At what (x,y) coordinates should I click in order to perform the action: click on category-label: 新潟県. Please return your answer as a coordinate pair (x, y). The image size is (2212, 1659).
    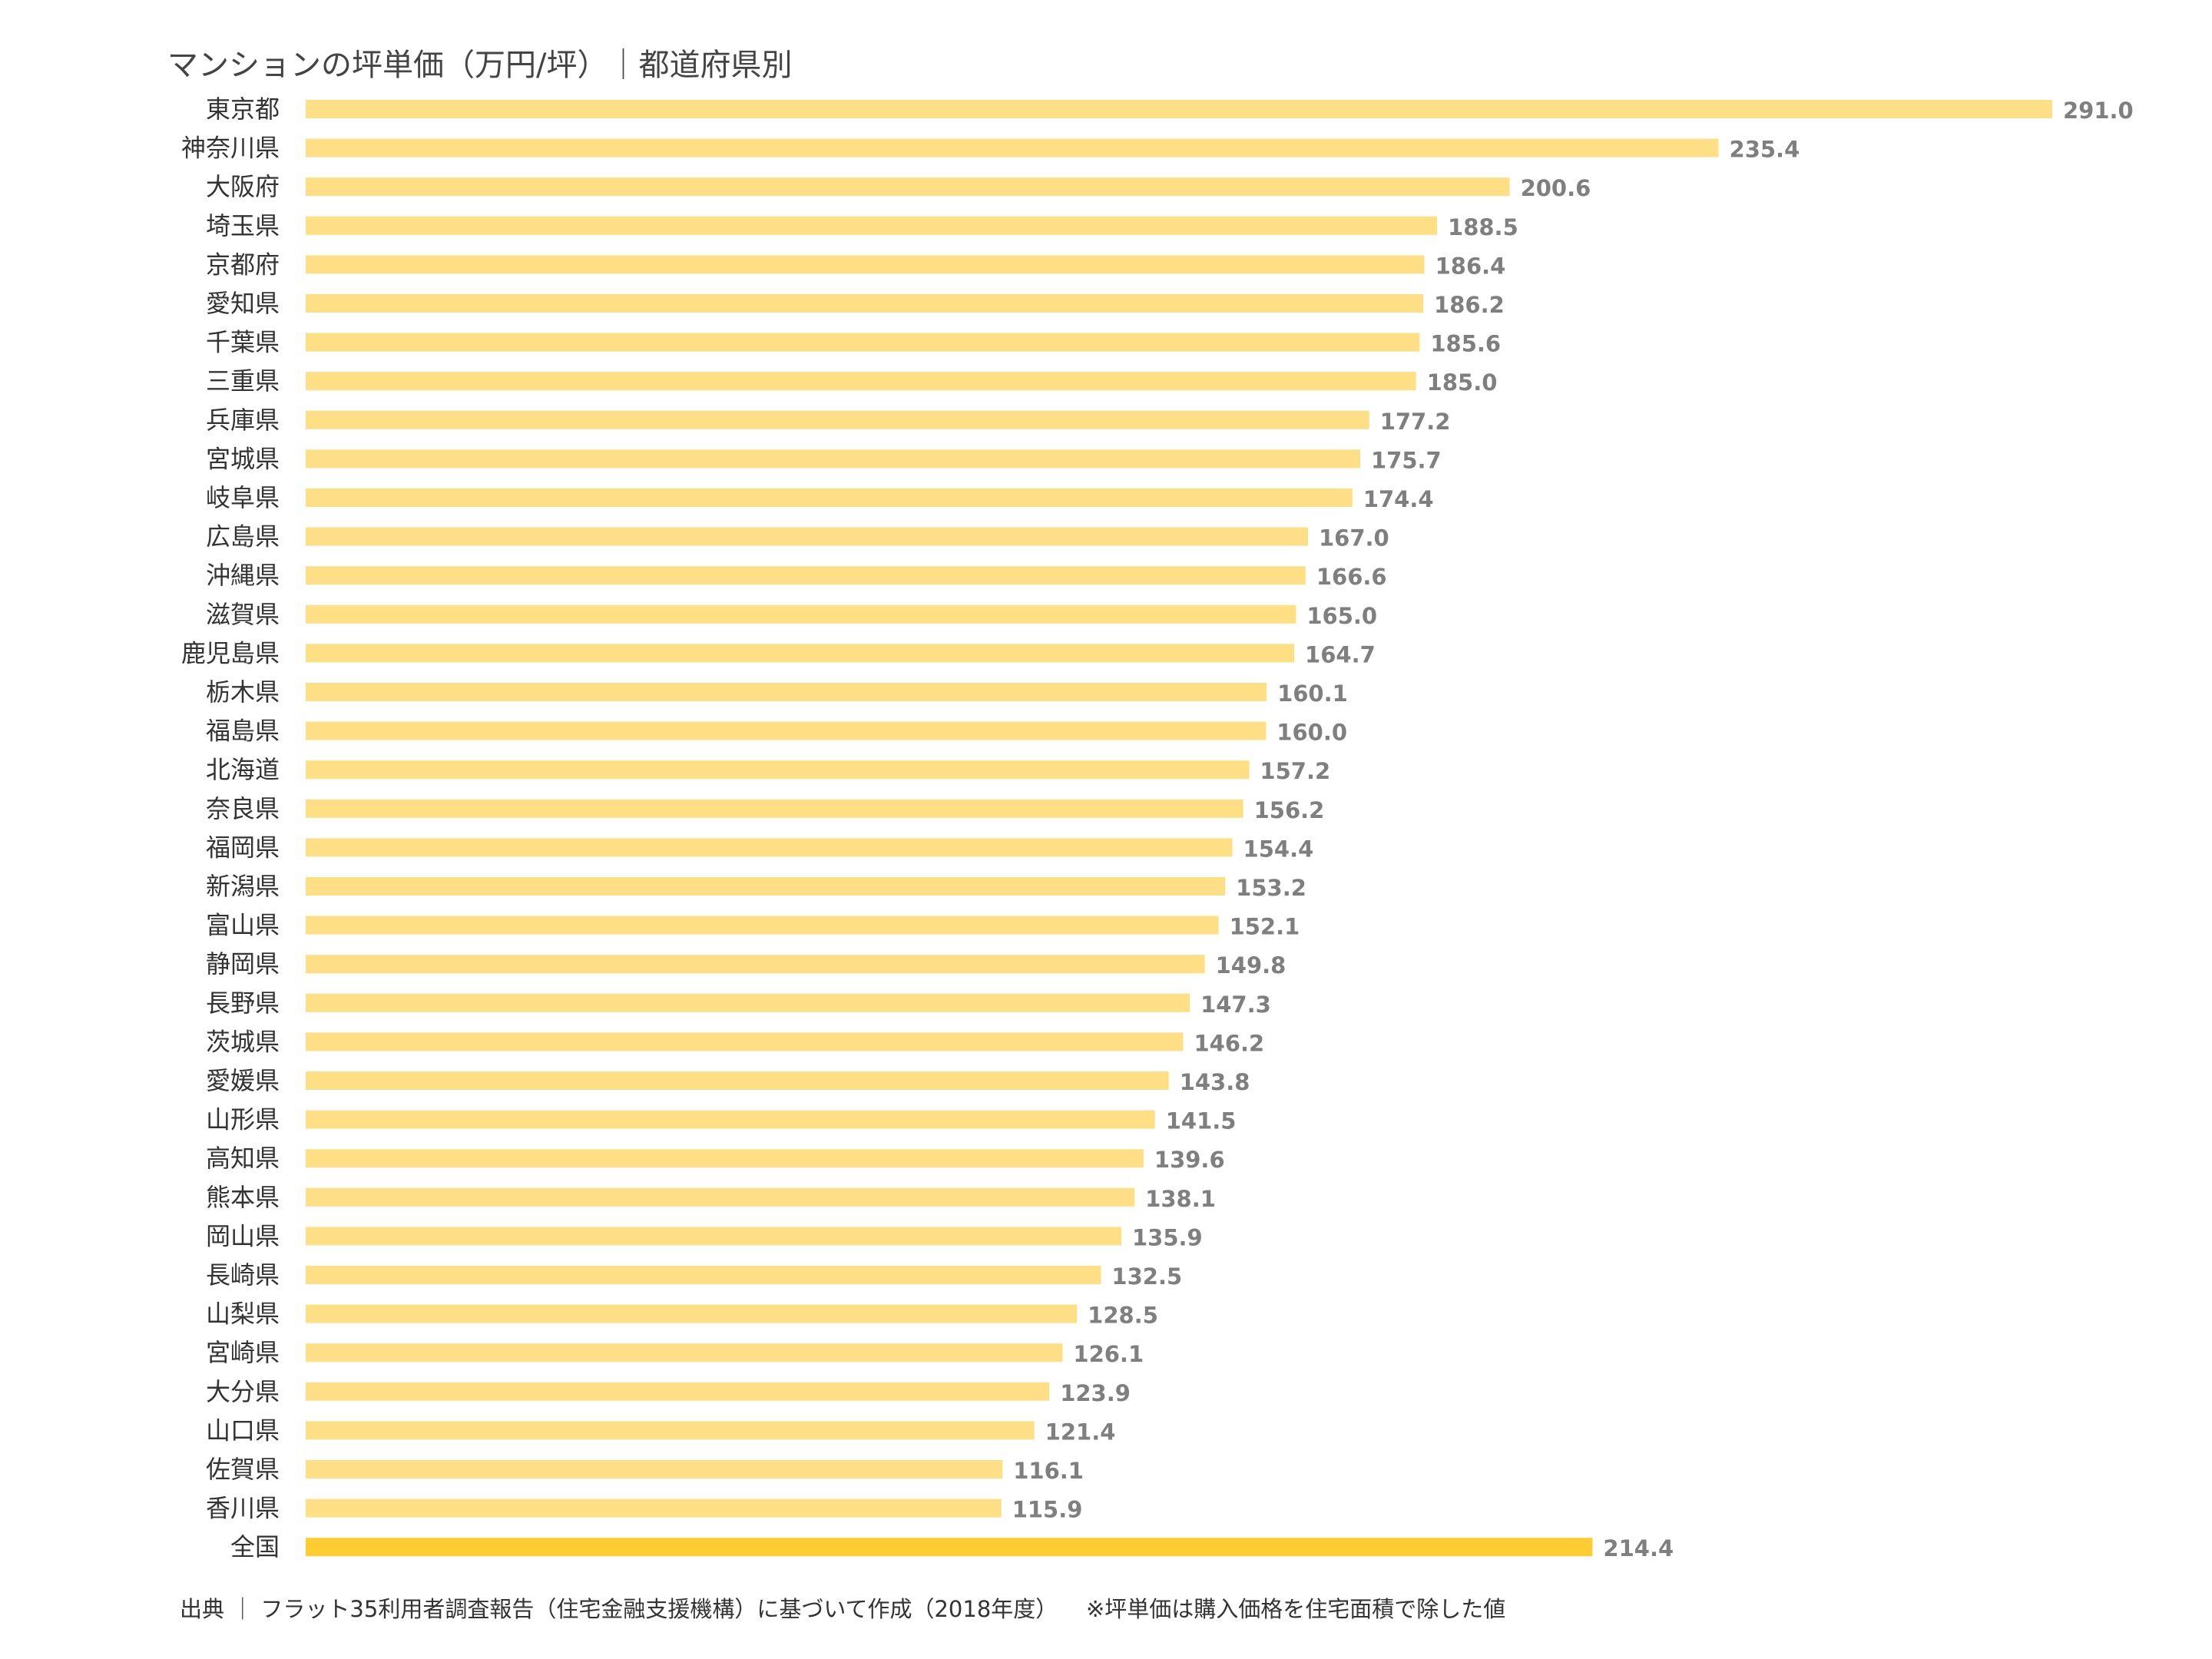
    Looking at the image, I should click on (243, 887).